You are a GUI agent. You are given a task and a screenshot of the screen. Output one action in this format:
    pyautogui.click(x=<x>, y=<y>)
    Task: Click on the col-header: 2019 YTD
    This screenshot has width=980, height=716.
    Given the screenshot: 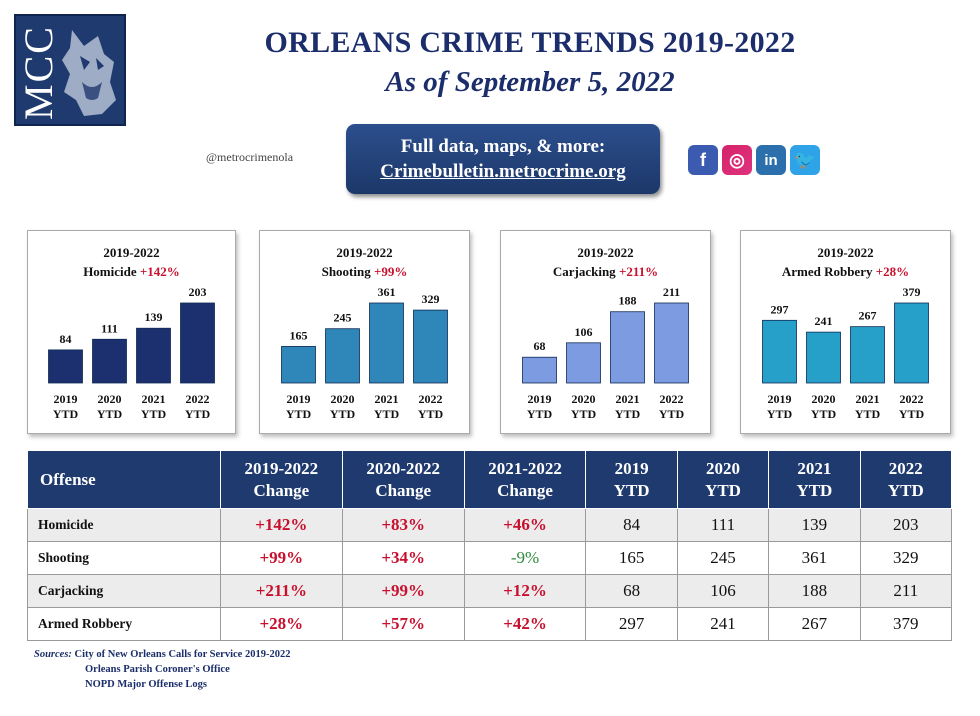 What is the action you would take?
    pyautogui.click(x=631, y=479)
    